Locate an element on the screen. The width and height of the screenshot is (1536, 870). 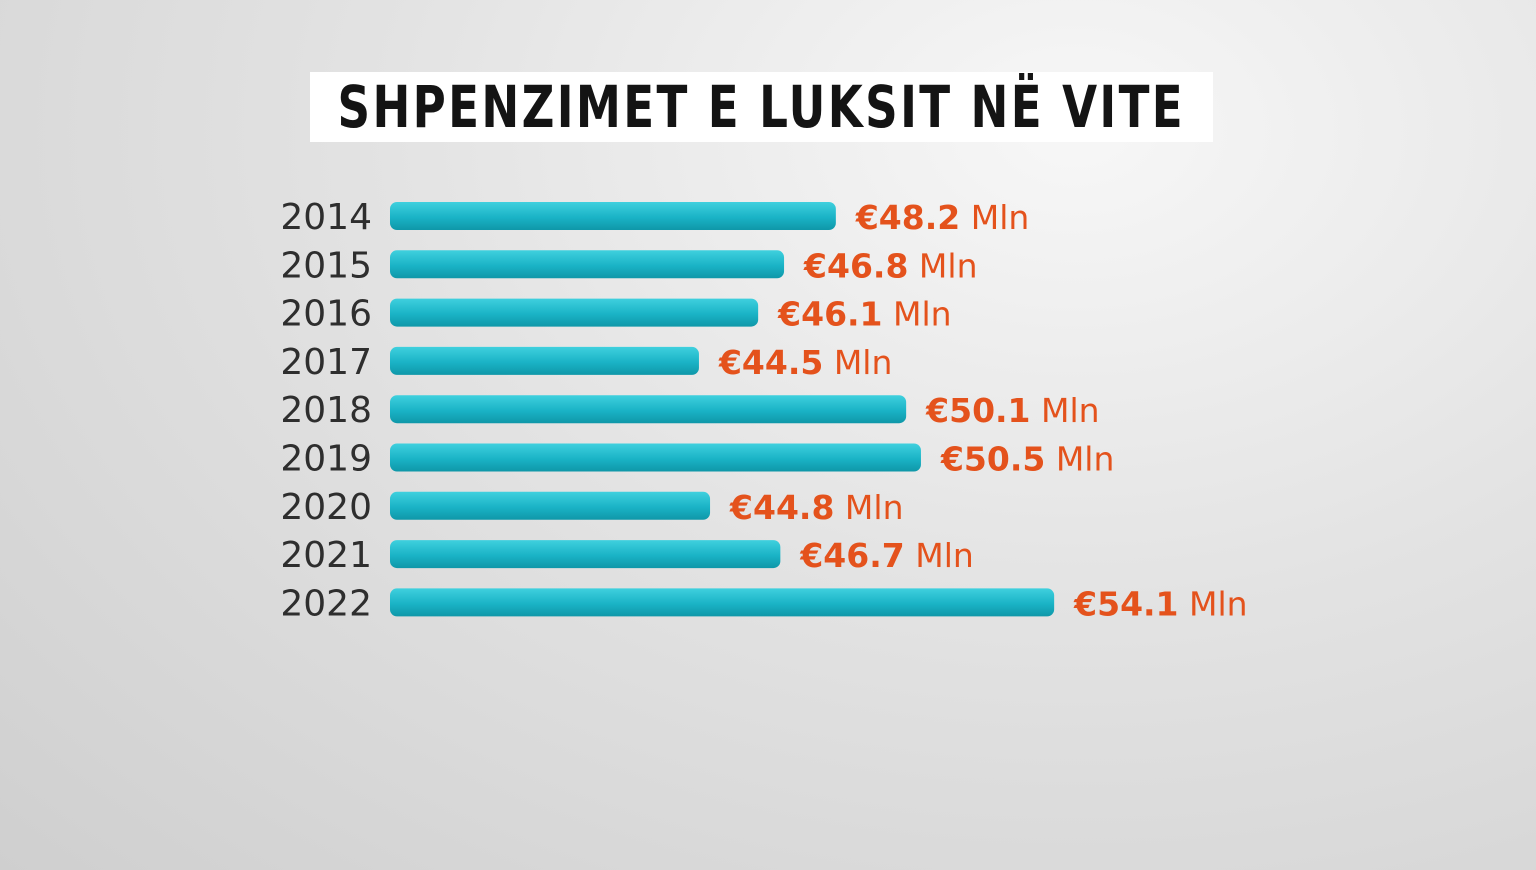
chart-title-box: SHPENZIMET E LUKSIT NË VITE is located at coordinates (761, 107).